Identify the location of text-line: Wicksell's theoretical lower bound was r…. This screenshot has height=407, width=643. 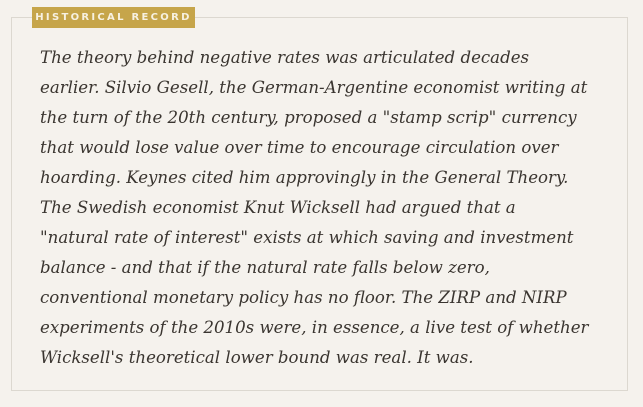
(257, 357).